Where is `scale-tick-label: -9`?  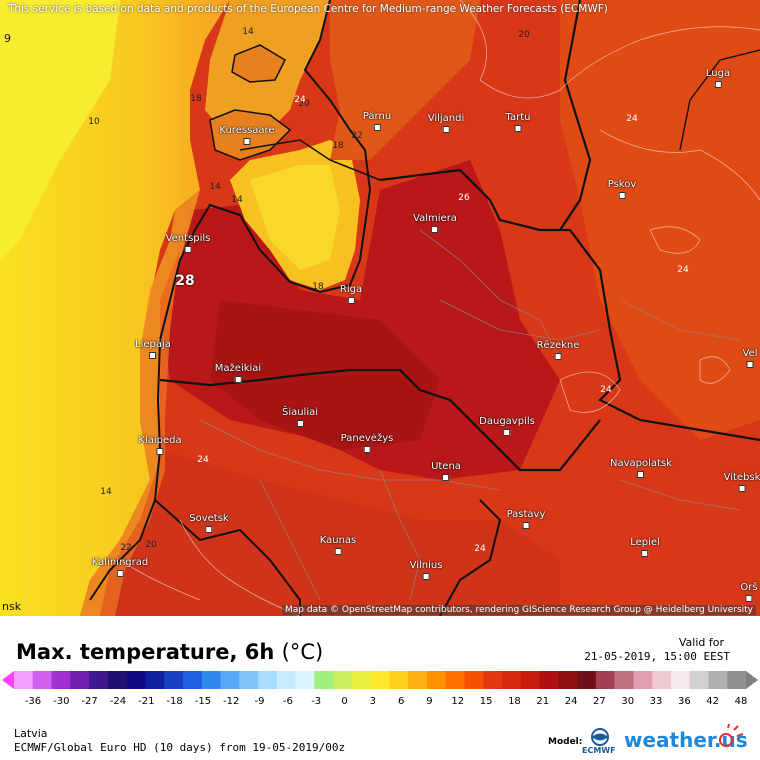
scale-tick-label: -9 is located at coordinates (259, 701).